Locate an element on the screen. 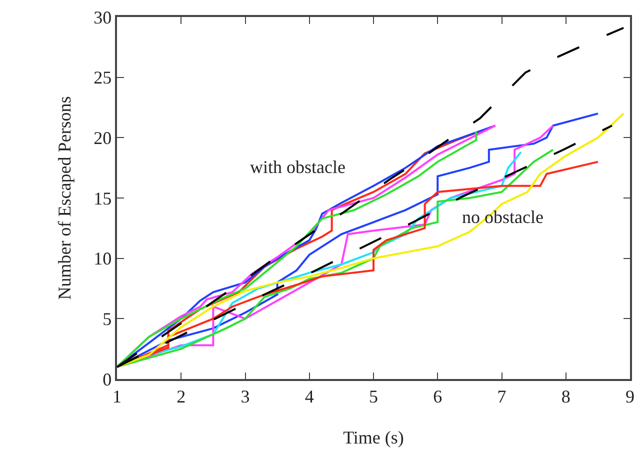 The width and height of the screenshot is (635, 453). x-tick-label: 6 is located at coordinates (437, 396).